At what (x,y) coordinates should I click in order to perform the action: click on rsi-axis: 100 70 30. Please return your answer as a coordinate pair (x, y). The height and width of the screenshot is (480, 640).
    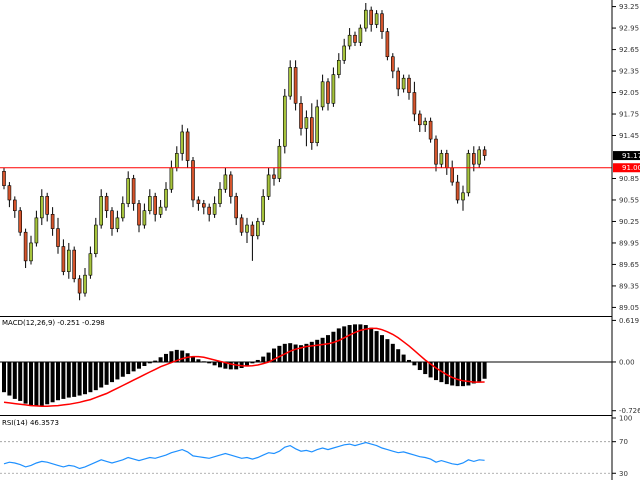
    Looking at the image, I should click on (622, 446).